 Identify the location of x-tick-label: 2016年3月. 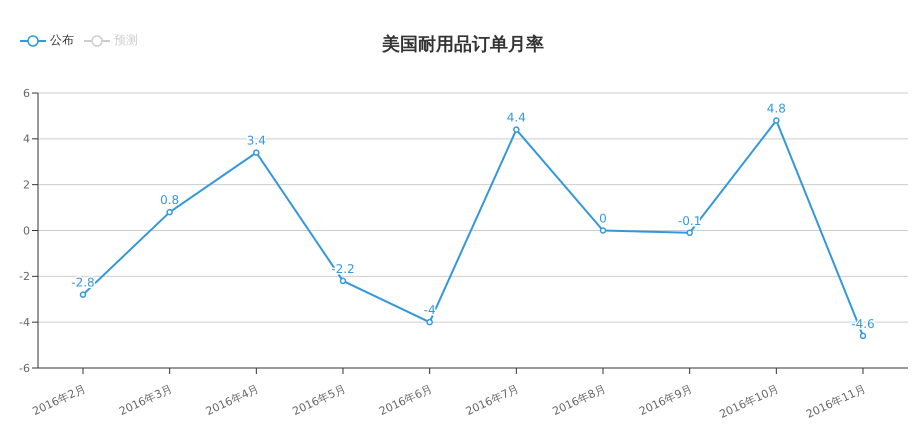
(145, 400).